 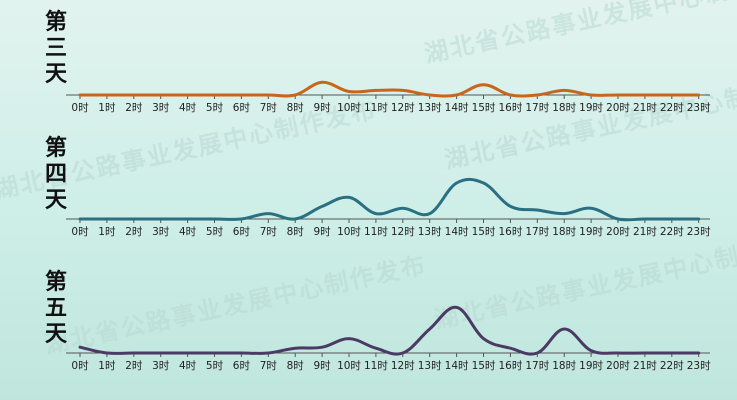 I want to click on x-tick-label-0-23: 23时, so click(x=699, y=108).